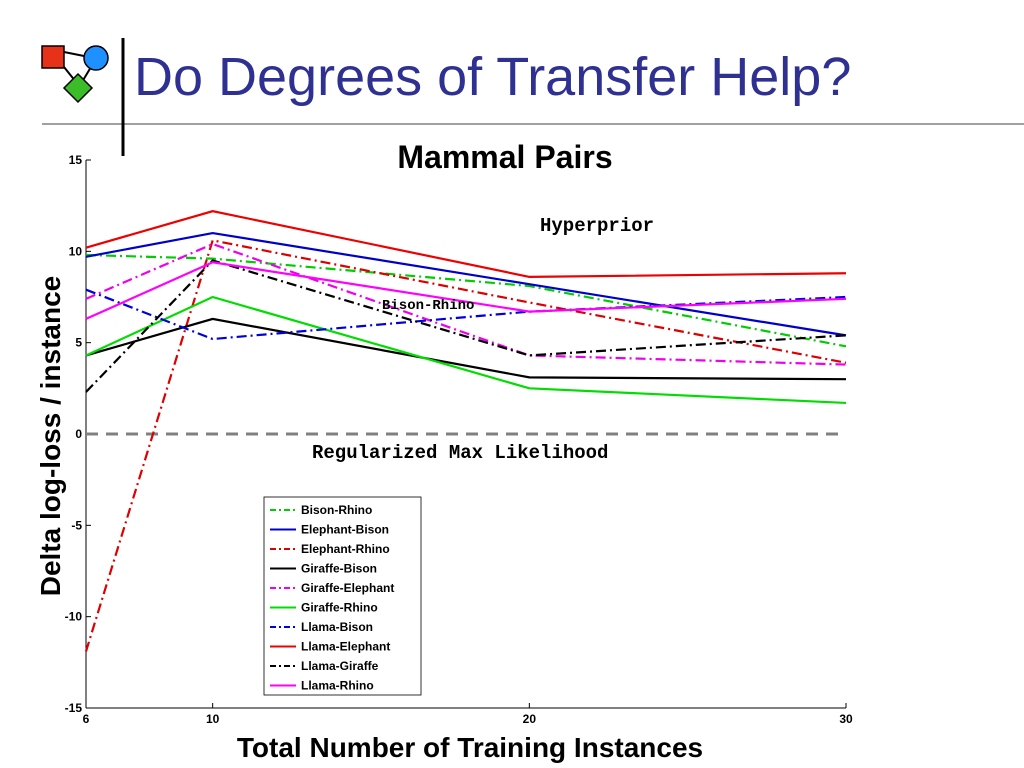 The width and height of the screenshot is (1024, 768). I want to click on legend-label: Llama-Bison, so click(337, 627).